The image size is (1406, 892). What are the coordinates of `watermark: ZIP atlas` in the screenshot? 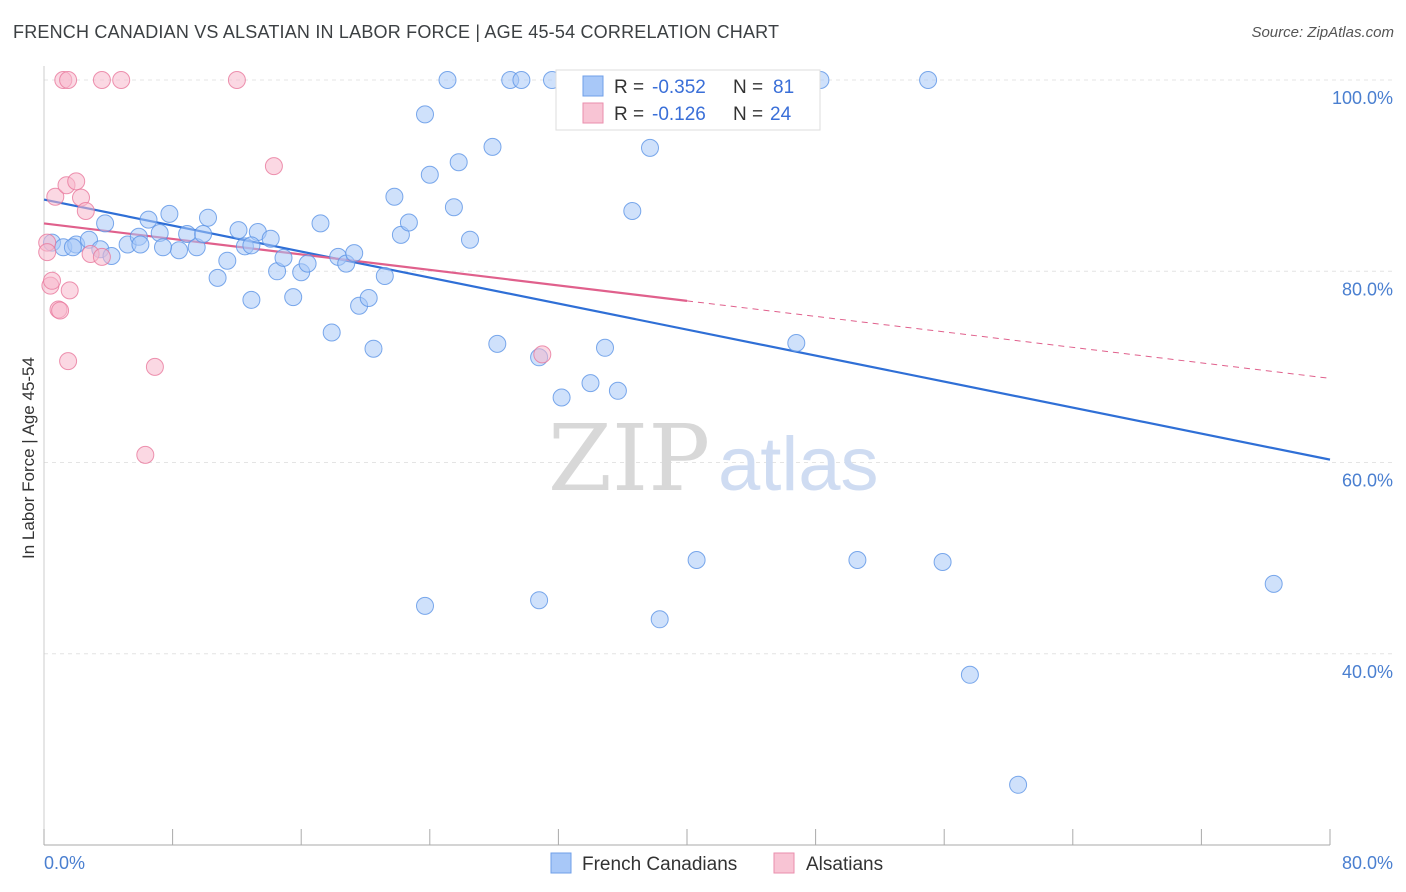 It's located at (713, 458).